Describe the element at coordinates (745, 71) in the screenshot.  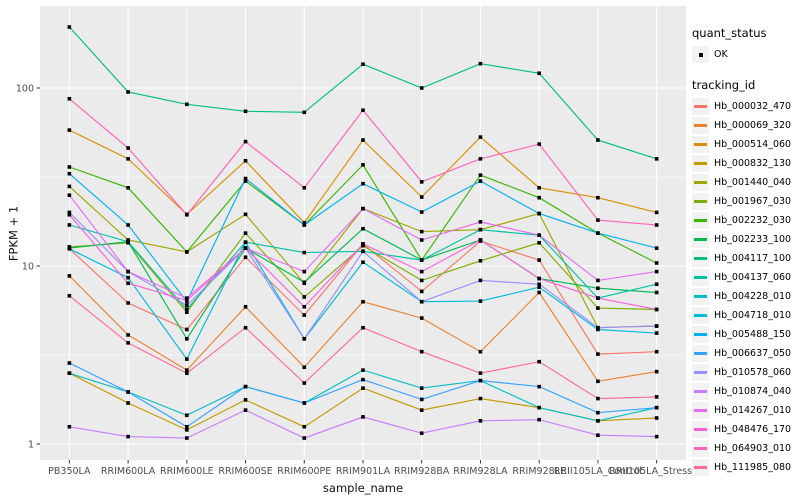
I see `legend-spacer` at that location.